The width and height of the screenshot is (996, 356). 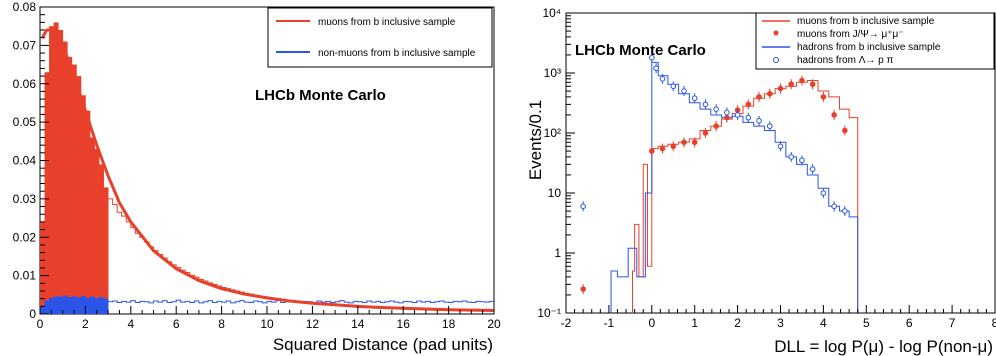 I want to click on left-watermark: LHCb Monte Carlo, so click(x=320, y=95).